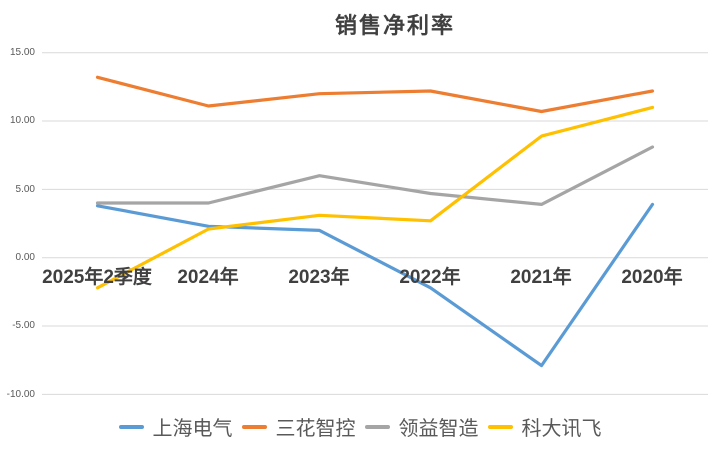  What do you see at coordinates (652, 277) in the screenshot?
I see `x-axis-category-label: 2020年` at bounding box center [652, 277].